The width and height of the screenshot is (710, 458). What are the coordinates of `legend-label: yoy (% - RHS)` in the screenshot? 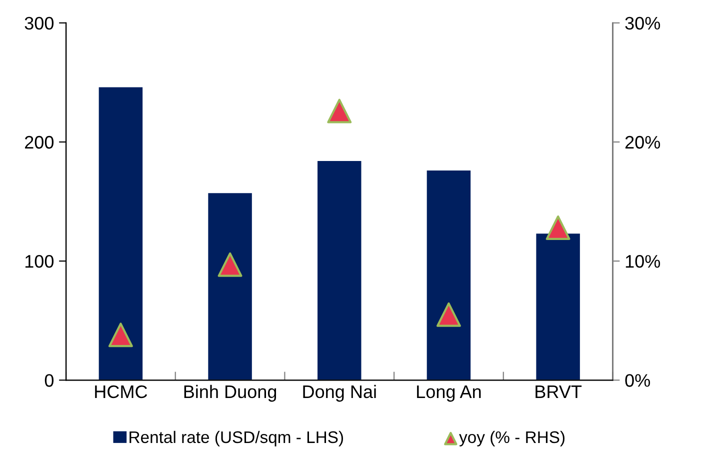 It's located at (511, 438).